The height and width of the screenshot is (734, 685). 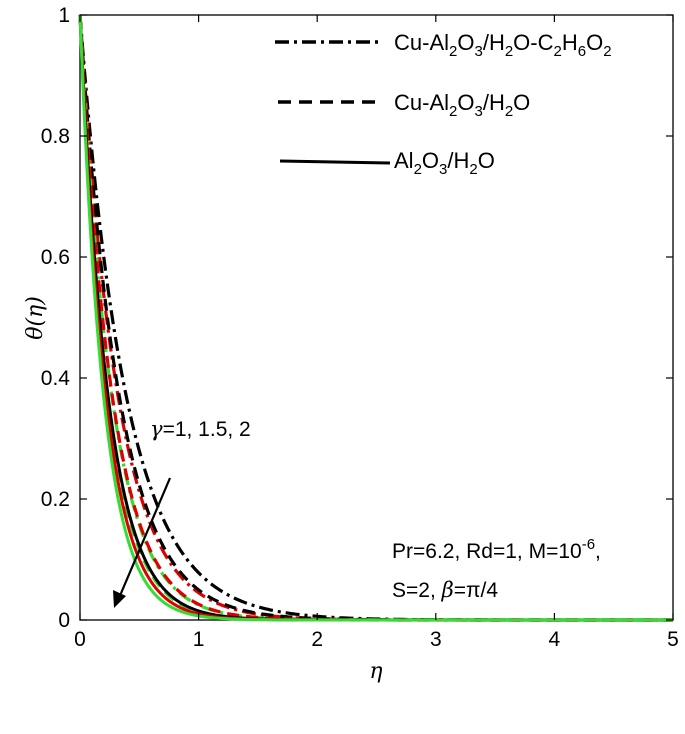 What do you see at coordinates (80, 639) in the screenshot?
I see `x-tick-label: 0` at bounding box center [80, 639].